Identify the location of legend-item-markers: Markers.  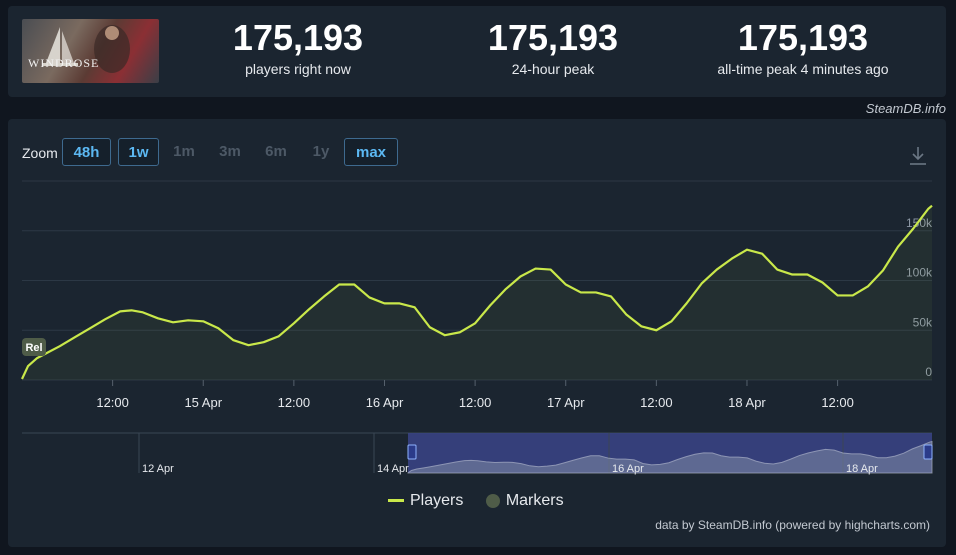
(524, 501).